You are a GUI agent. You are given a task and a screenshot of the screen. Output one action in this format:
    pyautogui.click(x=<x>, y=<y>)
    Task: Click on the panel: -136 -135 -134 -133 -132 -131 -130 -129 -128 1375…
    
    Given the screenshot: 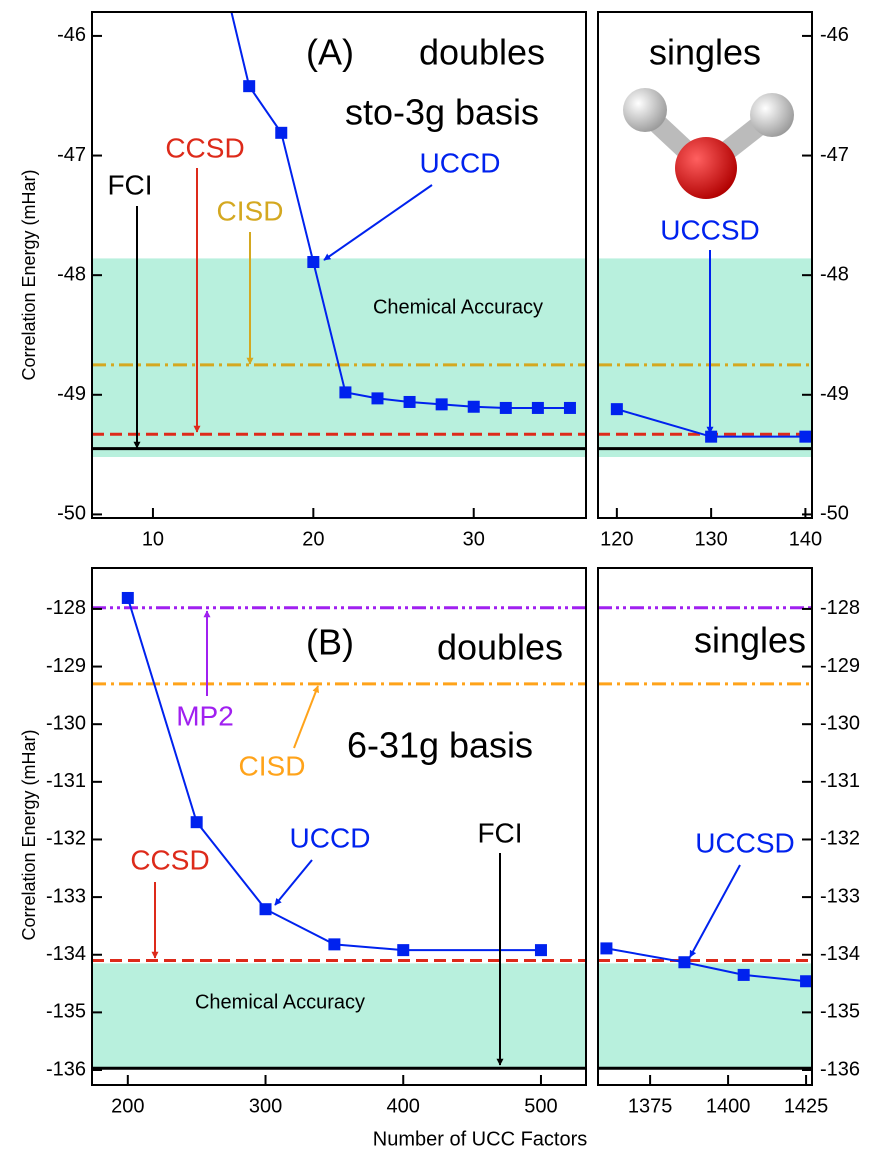 What is the action you would take?
    pyautogui.click(x=728, y=842)
    